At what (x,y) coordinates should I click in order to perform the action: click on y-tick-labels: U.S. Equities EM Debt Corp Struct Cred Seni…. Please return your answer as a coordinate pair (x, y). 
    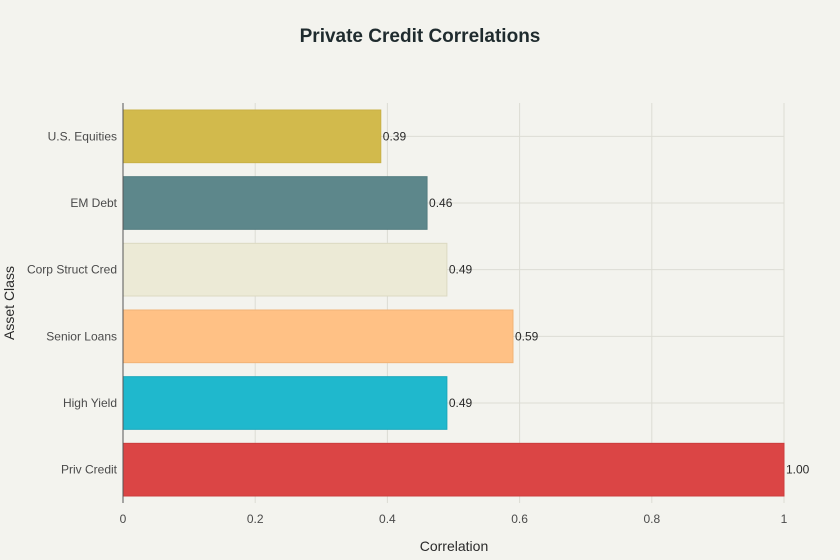
    Looking at the image, I should click on (72, 302).